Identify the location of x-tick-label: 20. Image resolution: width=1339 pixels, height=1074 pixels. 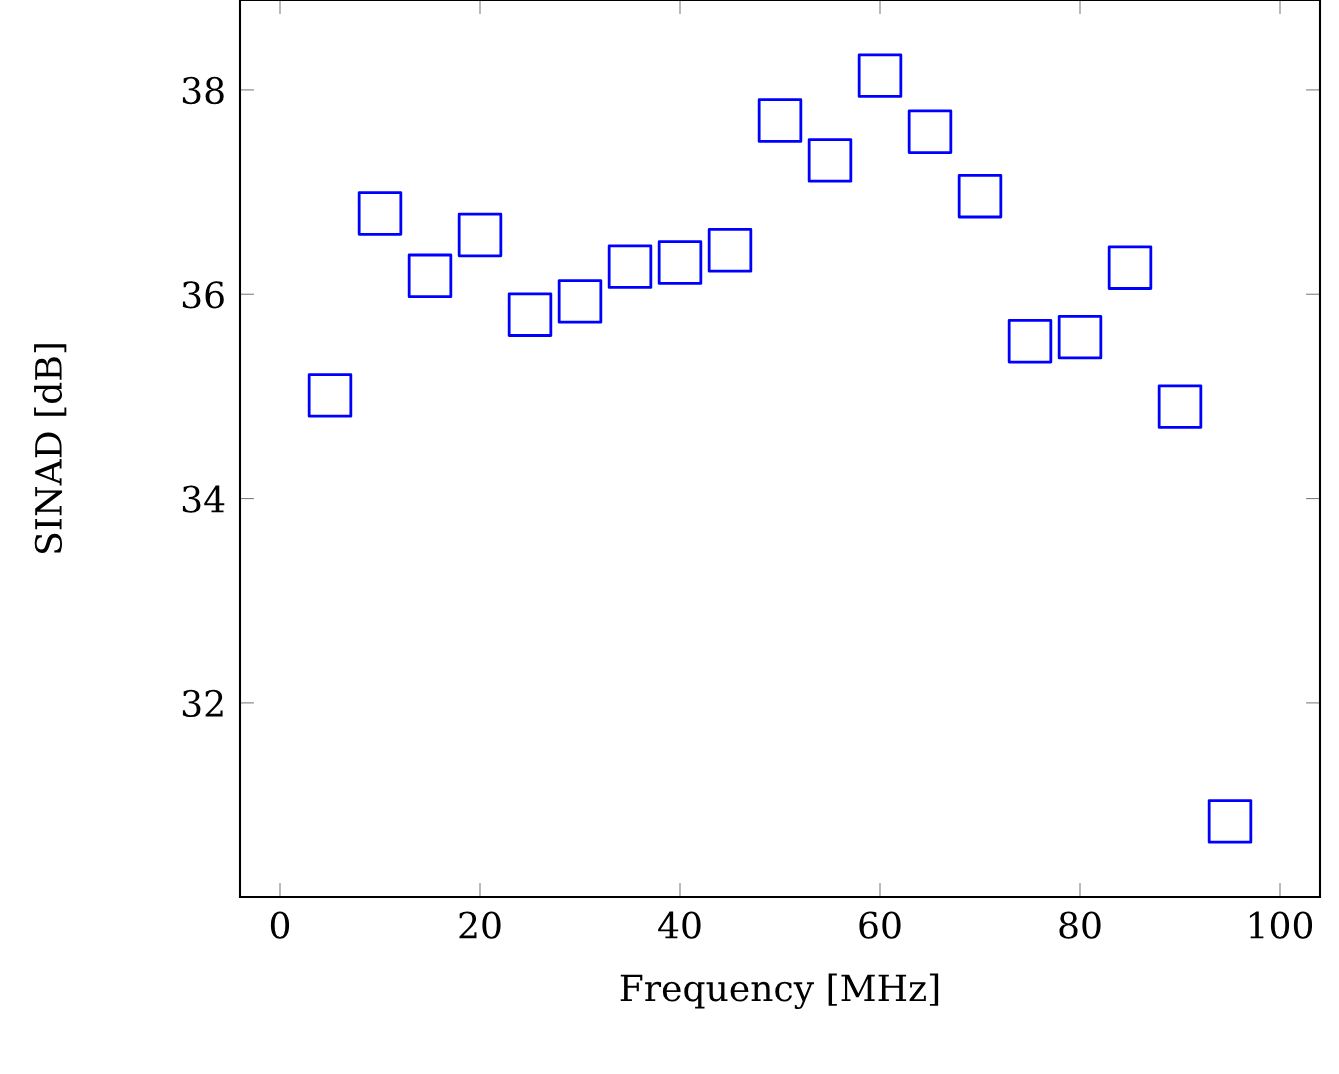
(480, 925).